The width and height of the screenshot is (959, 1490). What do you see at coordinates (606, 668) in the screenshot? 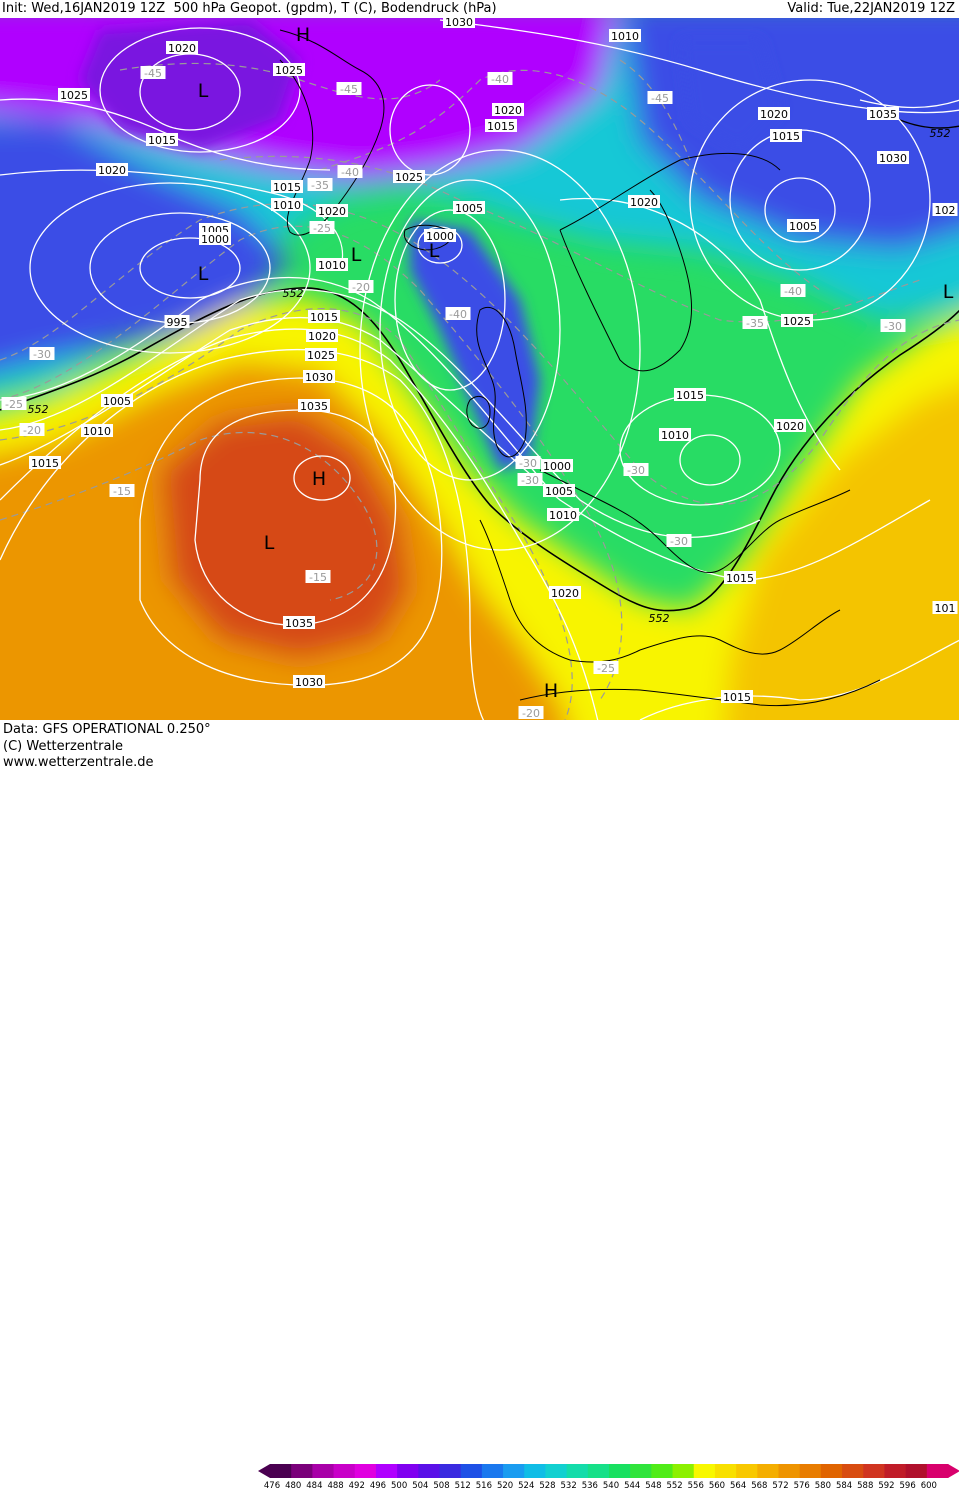
I see `isotherm-label-text: -25` at bounding box center [606, 668].